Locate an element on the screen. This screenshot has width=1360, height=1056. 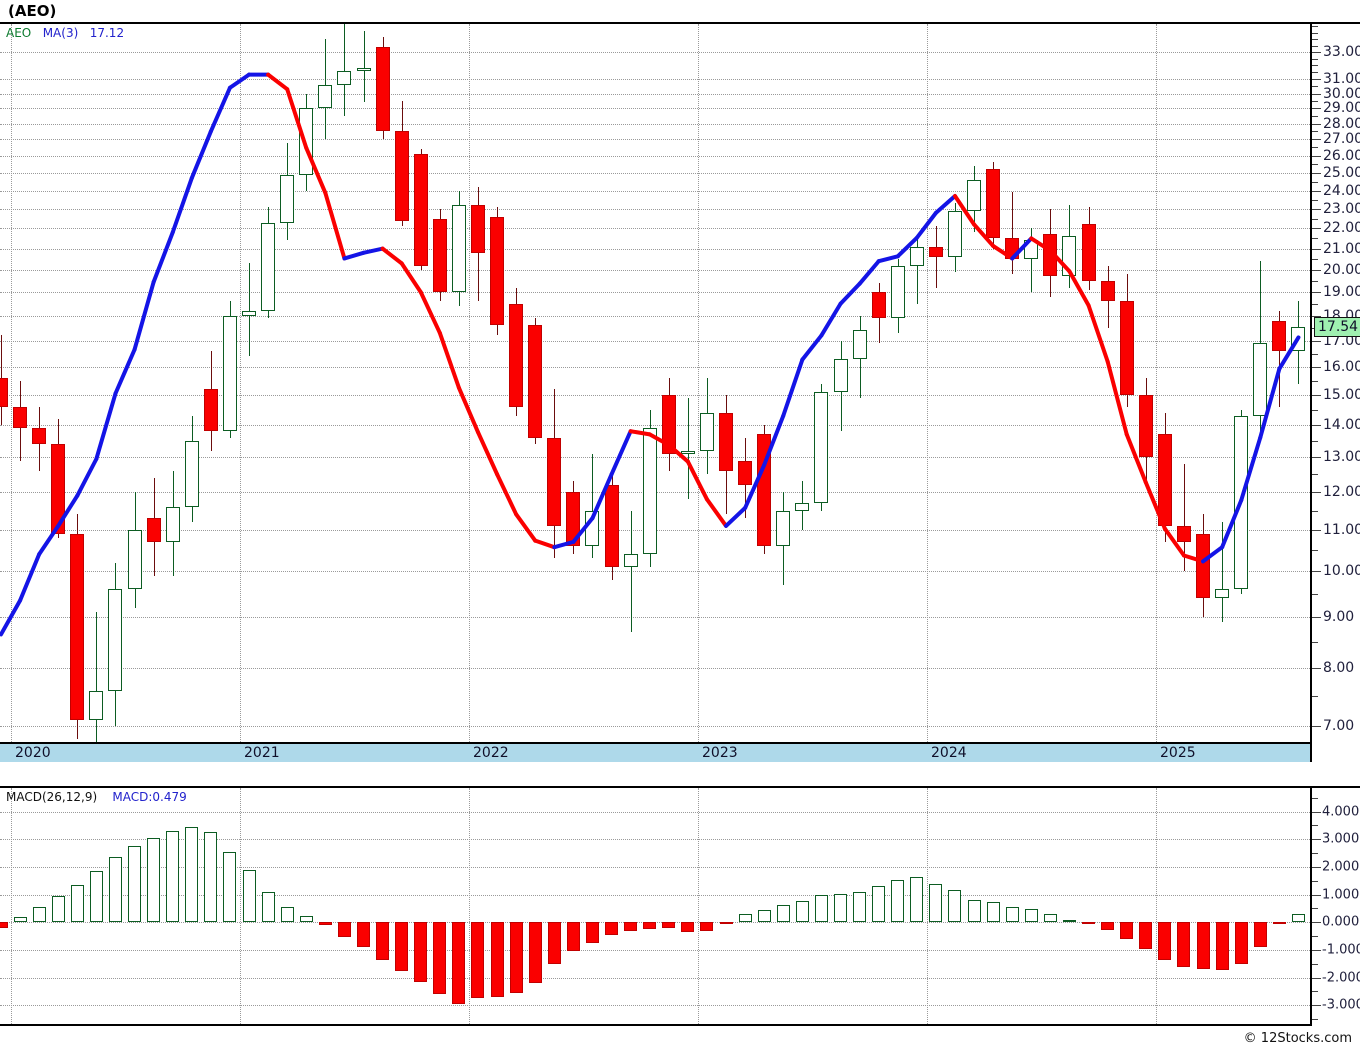
price-axis-label: 9.00 is located at coordinates (1339, 617).